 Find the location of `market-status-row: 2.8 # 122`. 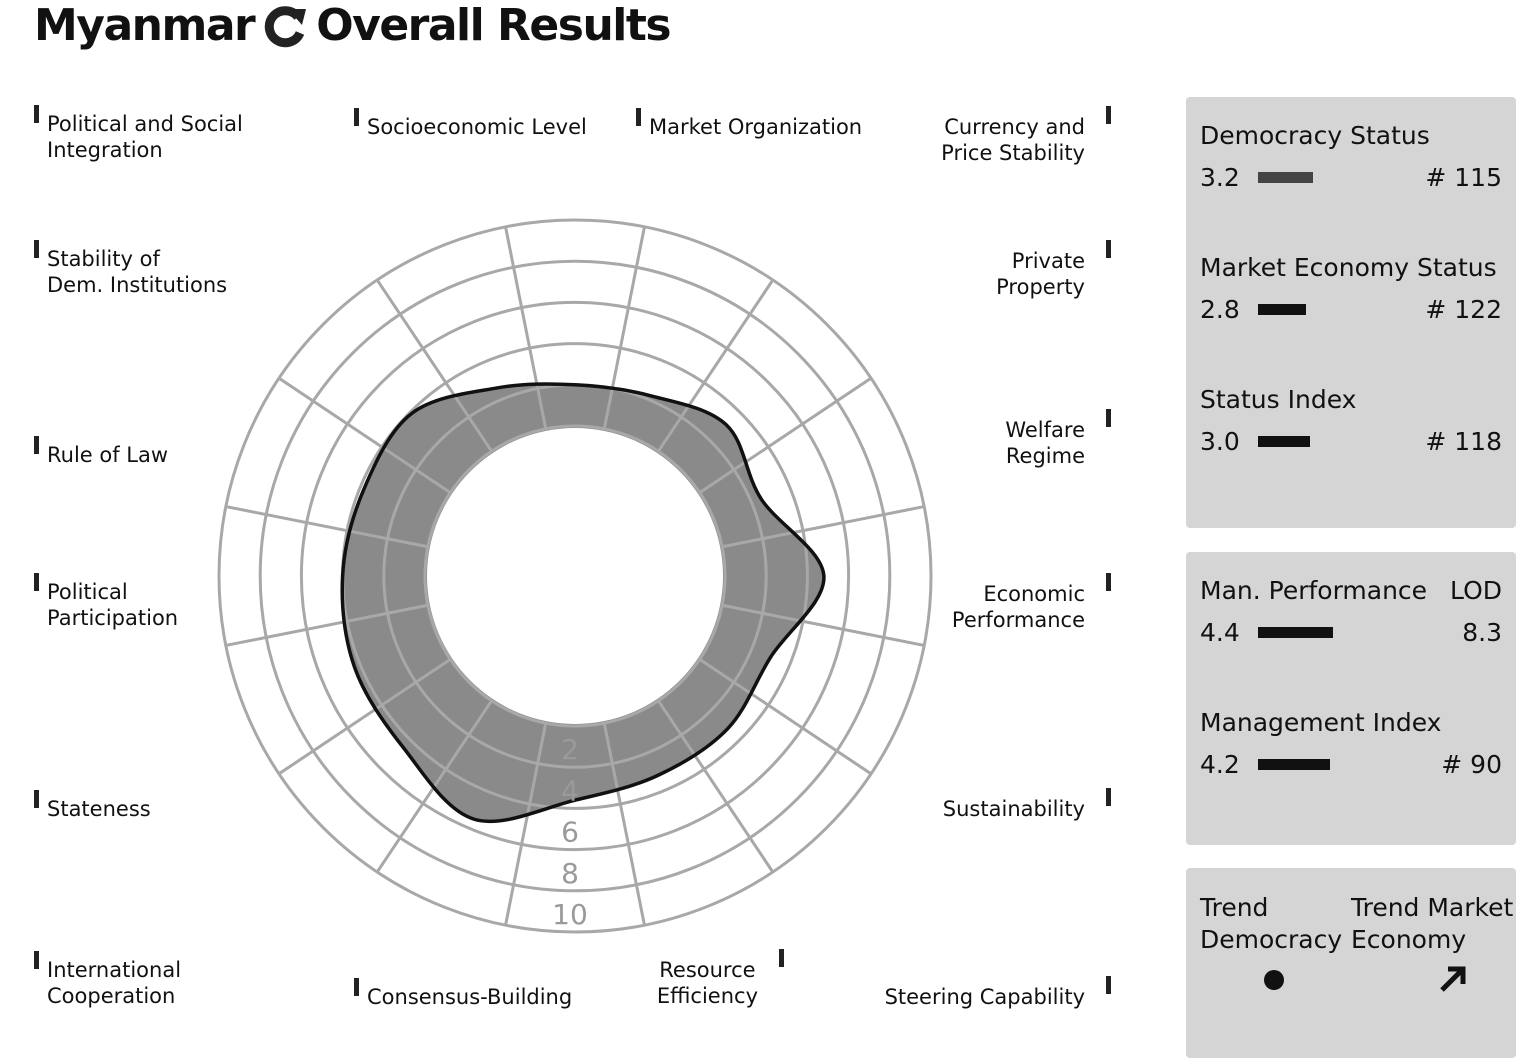

market-status-row: 2.8 # 122 is located at coordinates (1351, 309).